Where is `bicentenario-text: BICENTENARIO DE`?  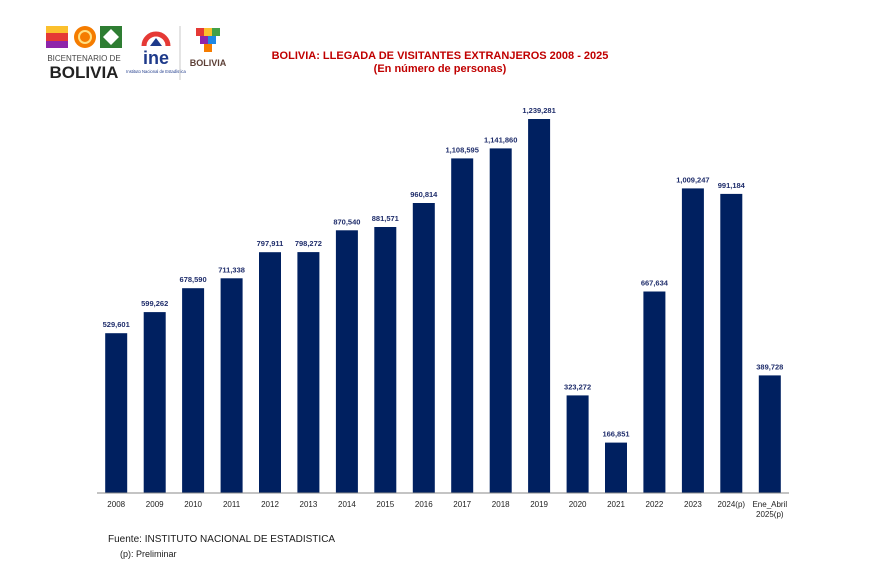 bicentenario-text: BICENTENARIO DE is located at coordinates (83, 58).